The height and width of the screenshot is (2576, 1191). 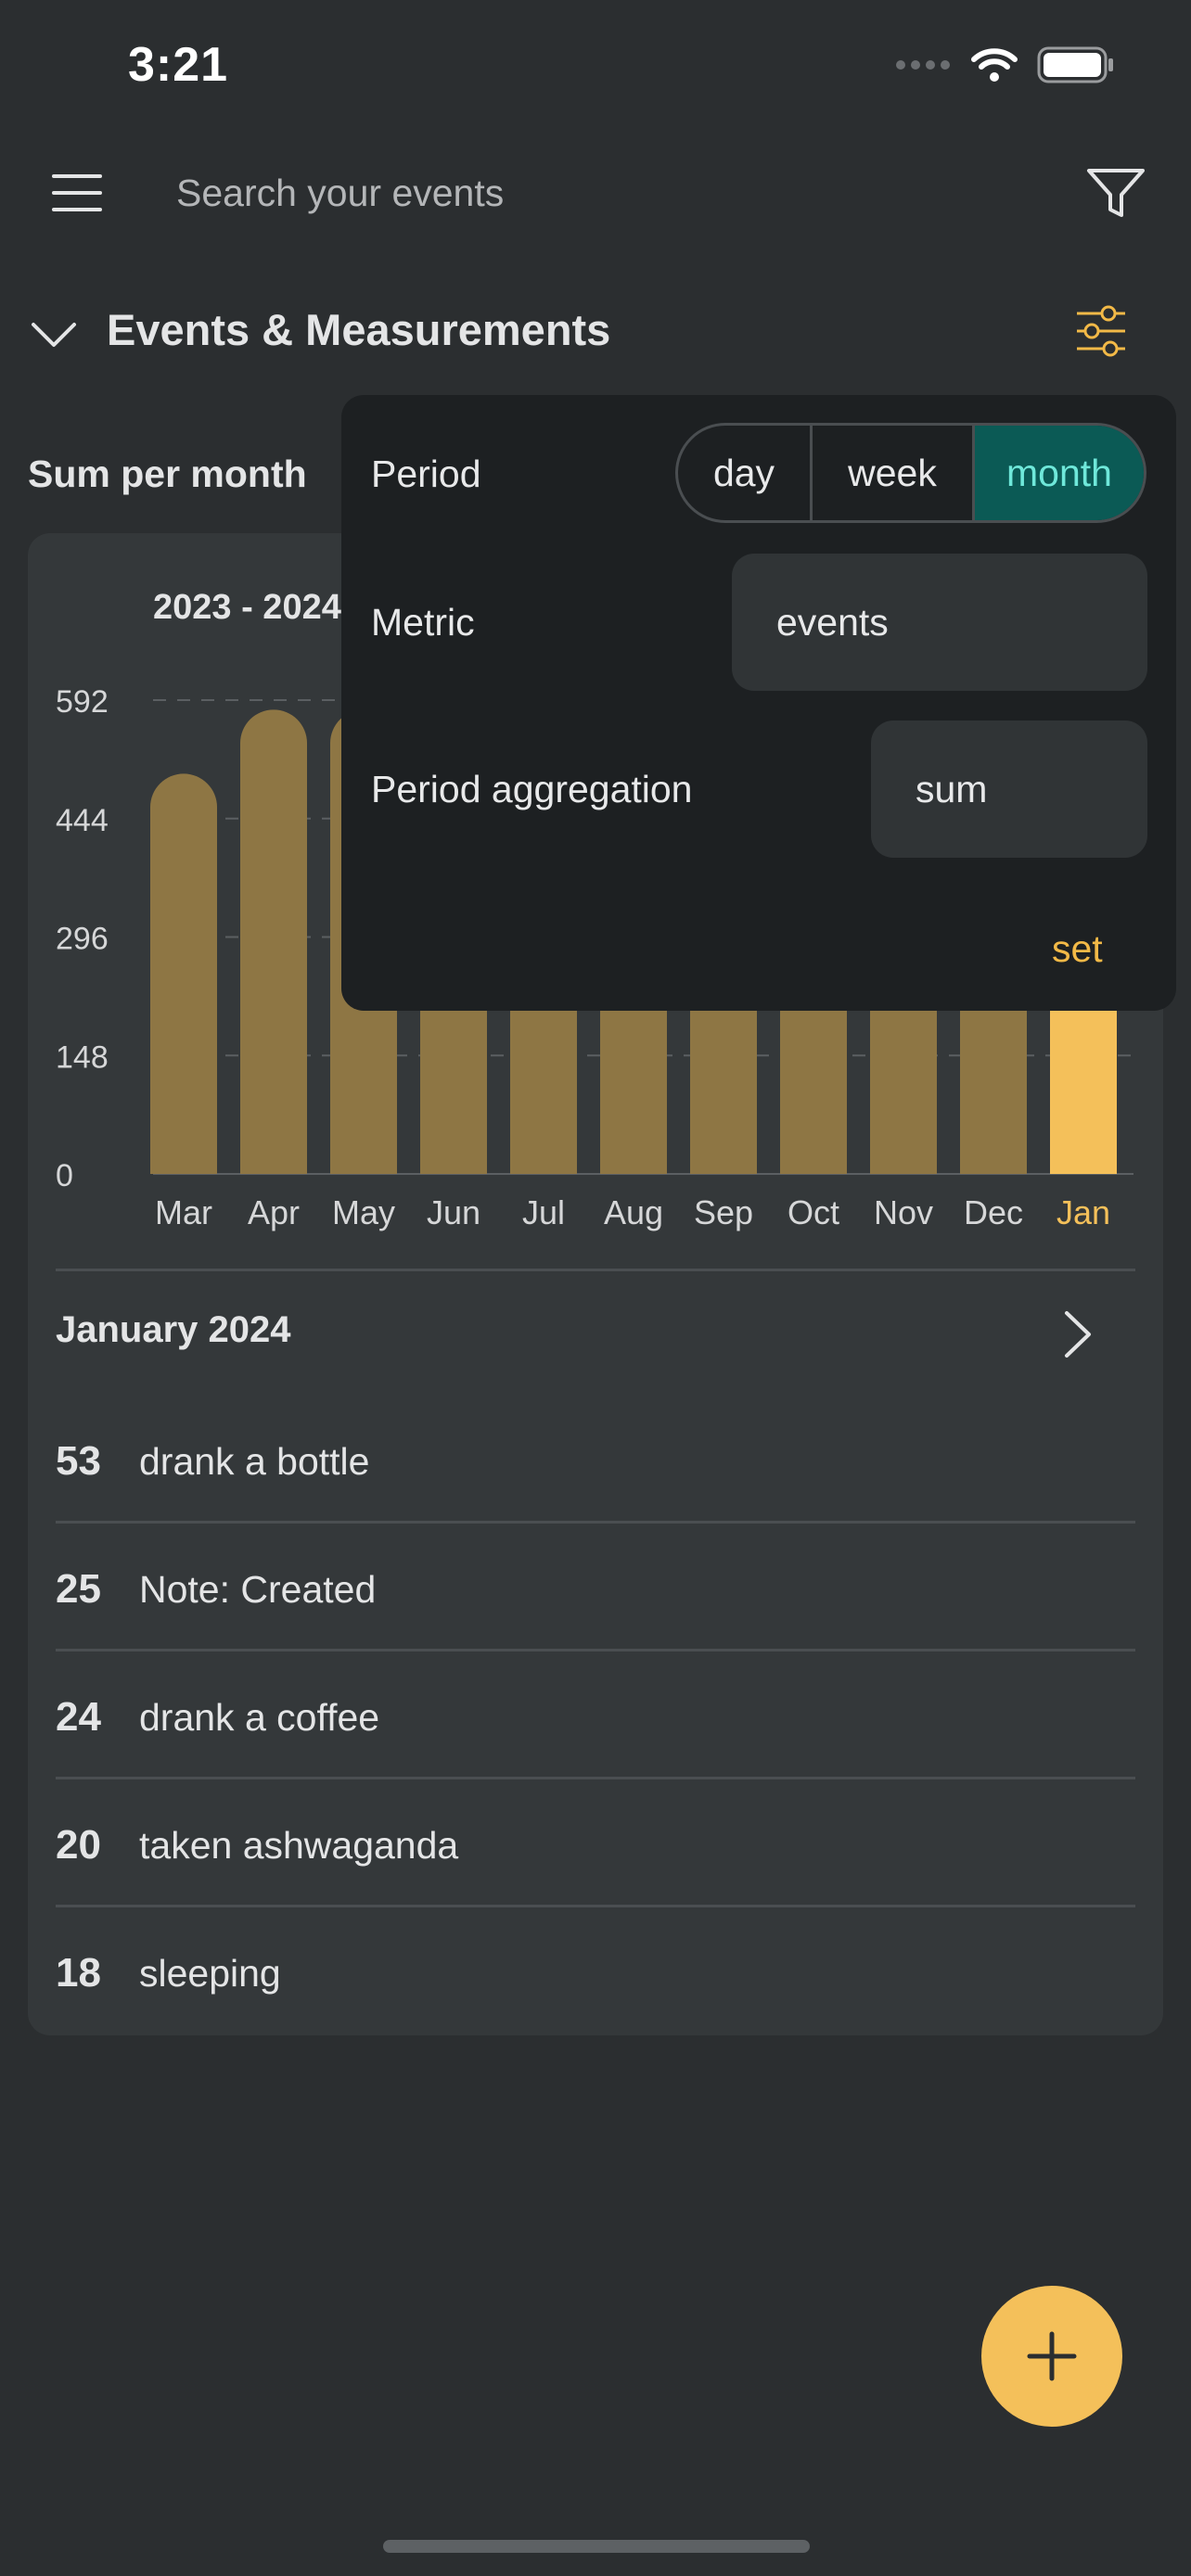 I want to click on x-tick-label: May, so click(x=363, y=1212).